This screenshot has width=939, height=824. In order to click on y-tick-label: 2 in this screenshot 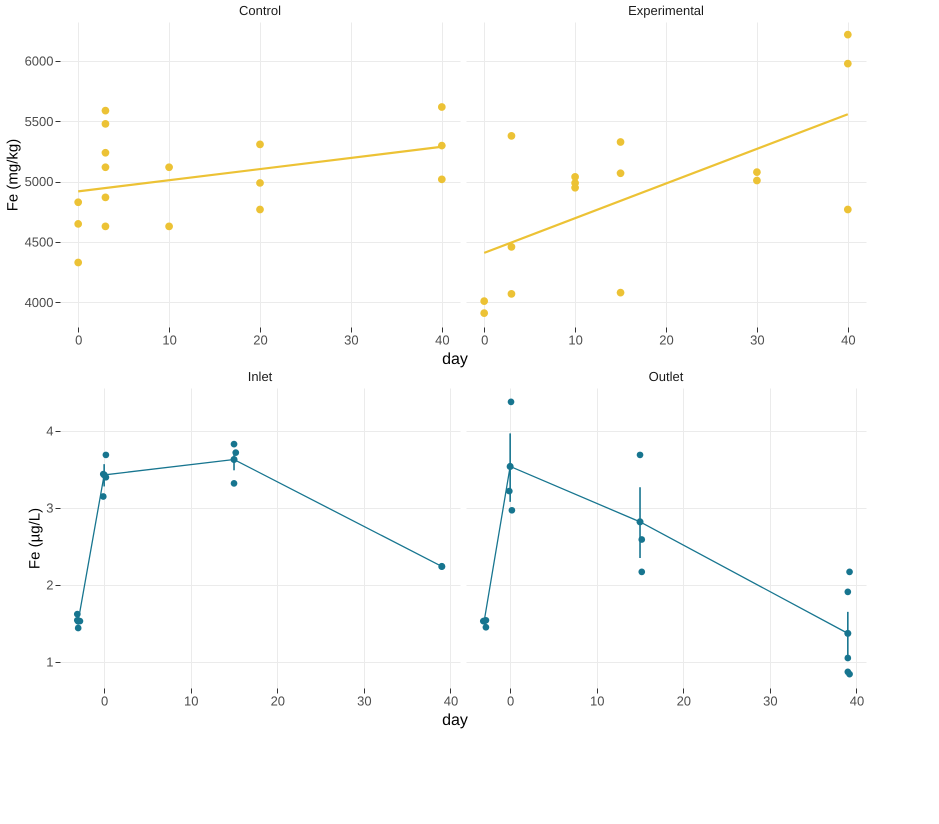, I will do `click(50, 584)`.